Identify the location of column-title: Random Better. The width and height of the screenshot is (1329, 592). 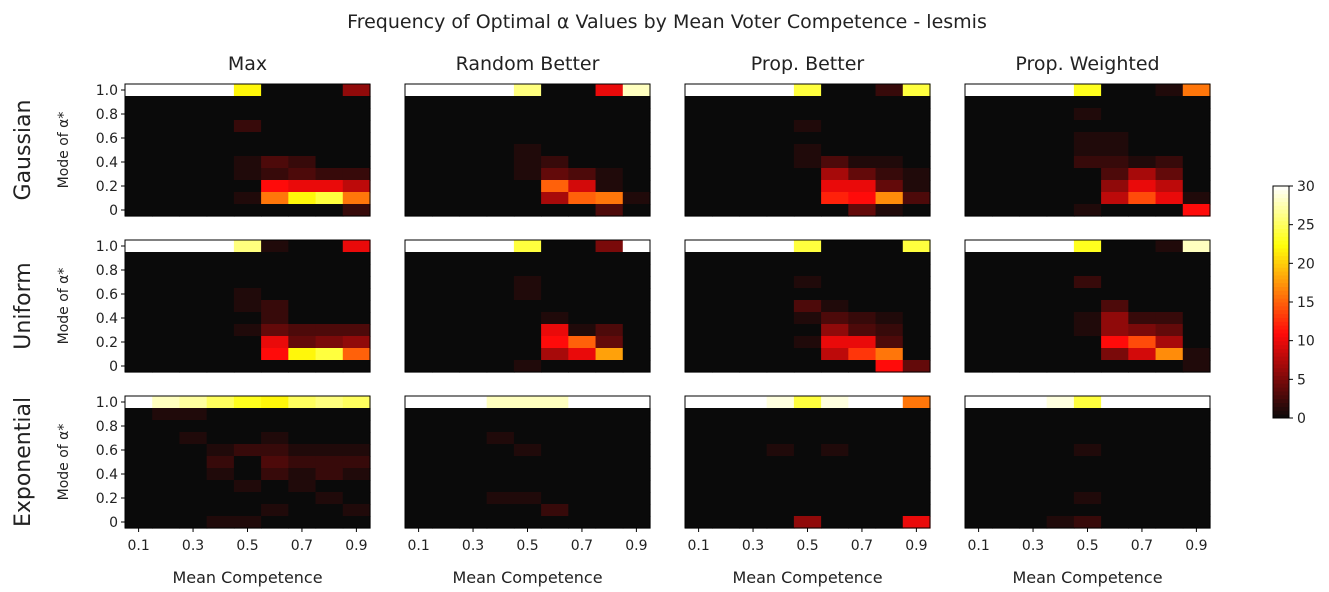
(528, 64).